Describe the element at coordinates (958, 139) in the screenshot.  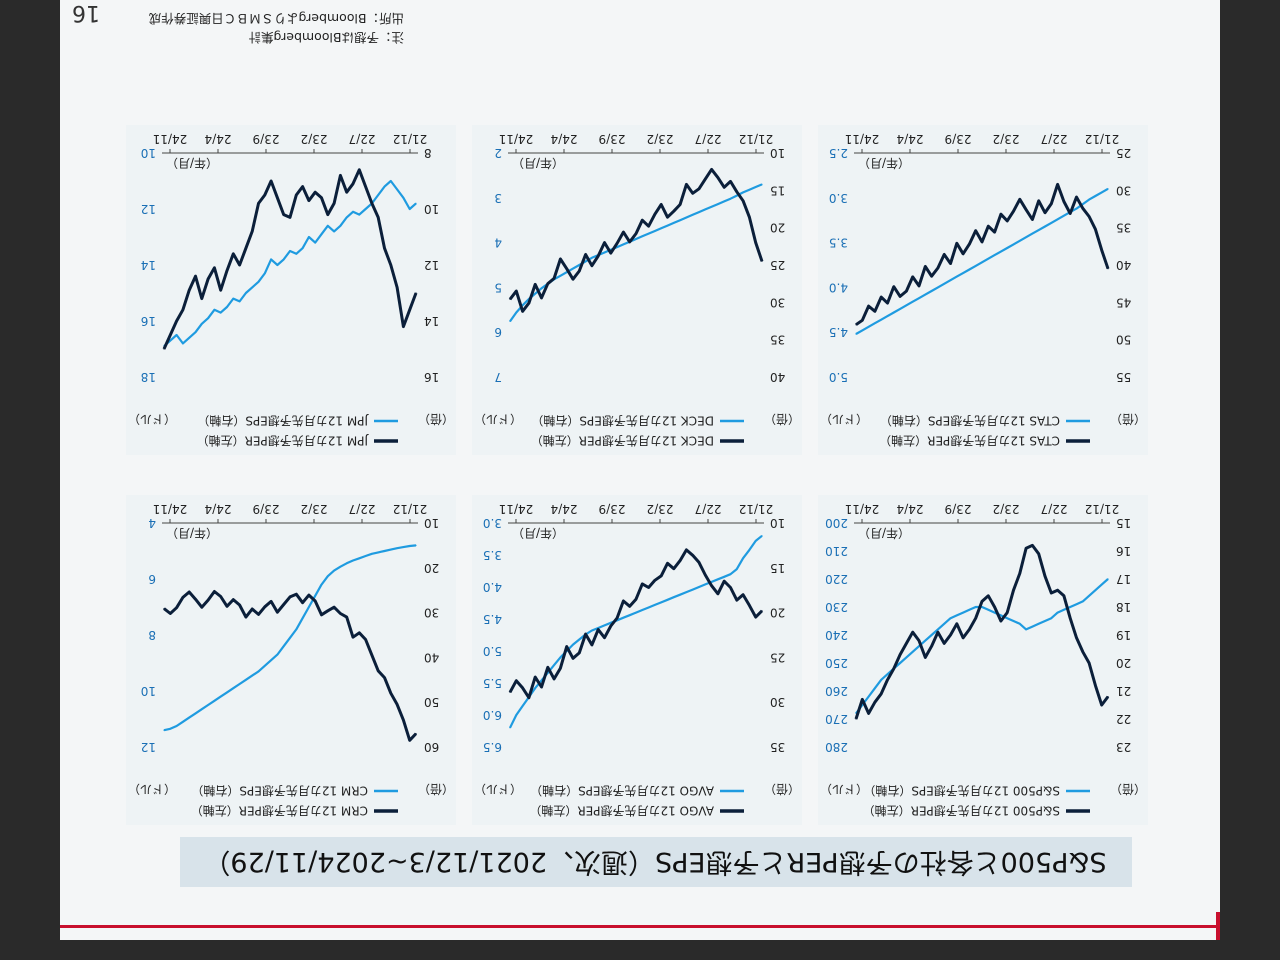
I see `x-tick-label: 23/9` at that location.